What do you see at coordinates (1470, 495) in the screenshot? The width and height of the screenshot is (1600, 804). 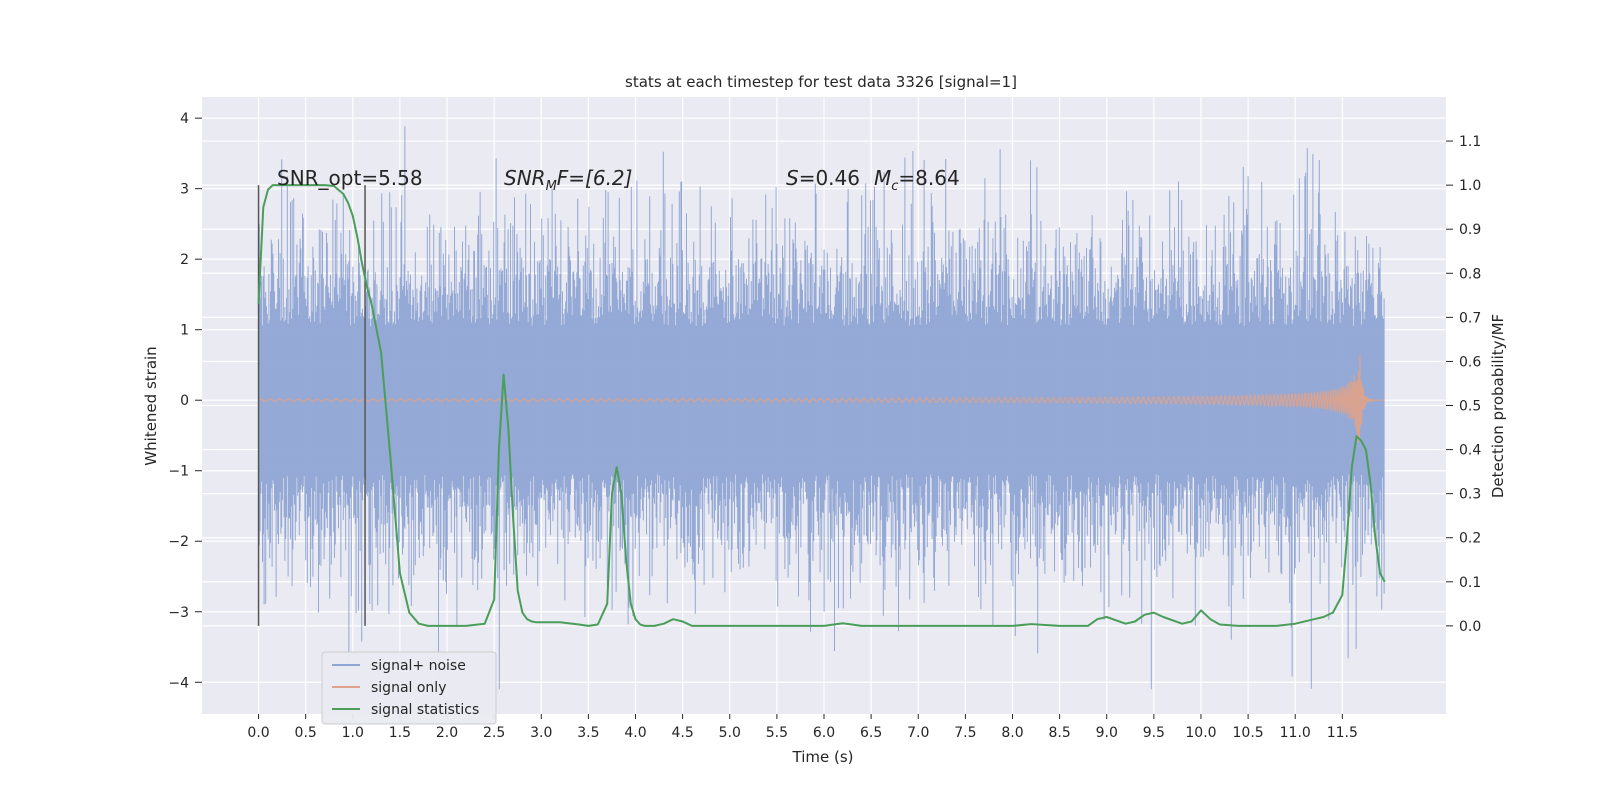 I see `y2-tick-label-3: 0.3` at bounding box center [1470, 495].